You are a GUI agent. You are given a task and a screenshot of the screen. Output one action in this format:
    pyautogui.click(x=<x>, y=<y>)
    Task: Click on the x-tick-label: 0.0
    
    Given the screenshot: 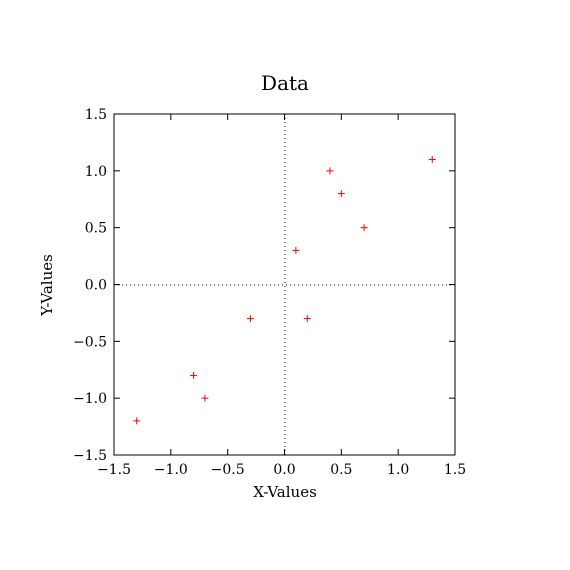 What is the action you would take?
    pyautogui.click(x=284, y=470)
    